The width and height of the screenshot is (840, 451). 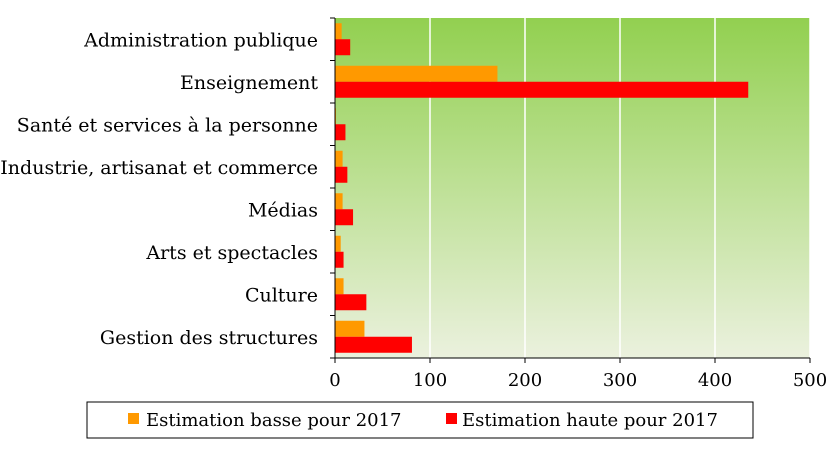 I want to click on x-tick-labels: 0 100 200 300 400 500, so click(x=578, y=380).